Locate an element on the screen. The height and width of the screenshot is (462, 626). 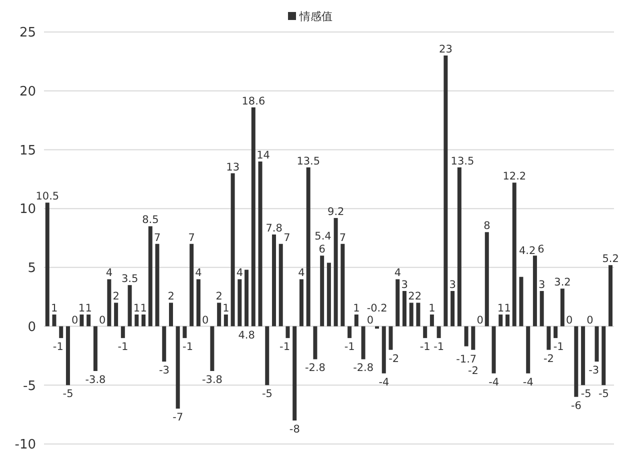
data-label: -8 is located at coordinates (294, 429).